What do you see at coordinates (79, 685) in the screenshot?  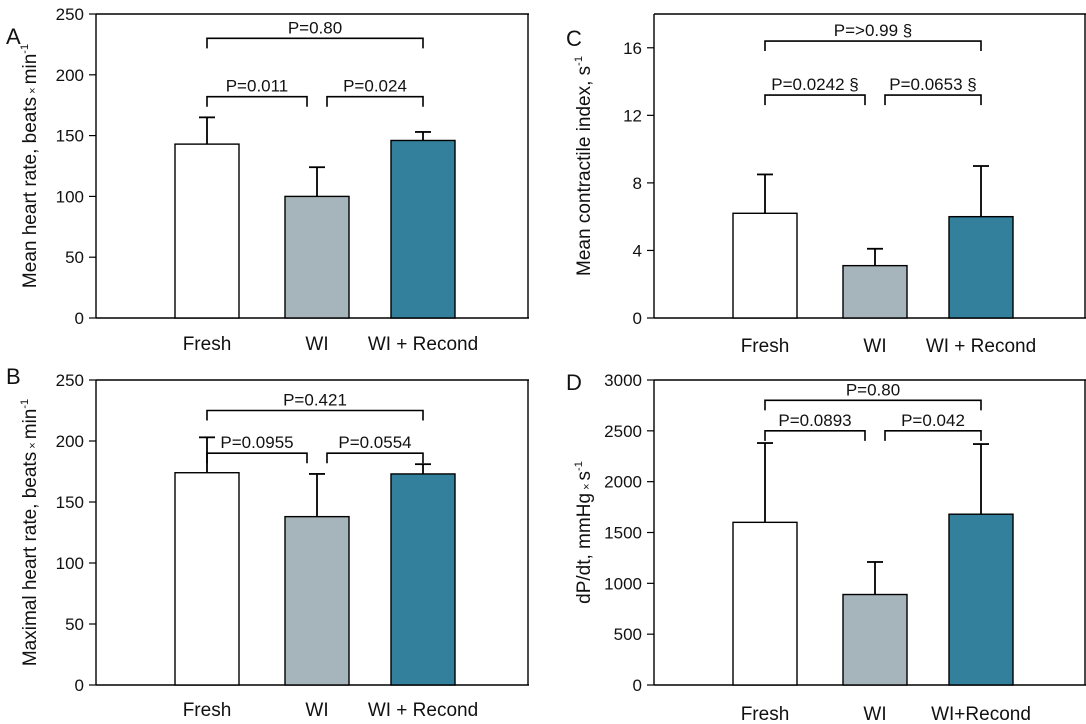 I see `panel-b-ytick-label-0: 0` at bounding box center [79, 685].